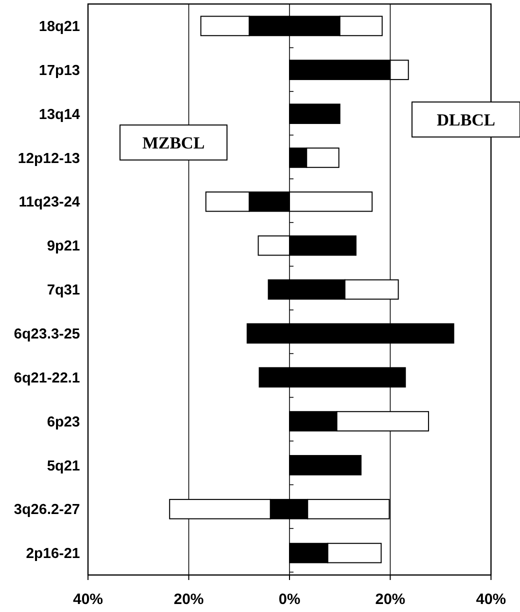  What do you see at coordinates (466, 120) in the screenshot?
I see `annotation: DLBCL` at bounding box center [466, 120].